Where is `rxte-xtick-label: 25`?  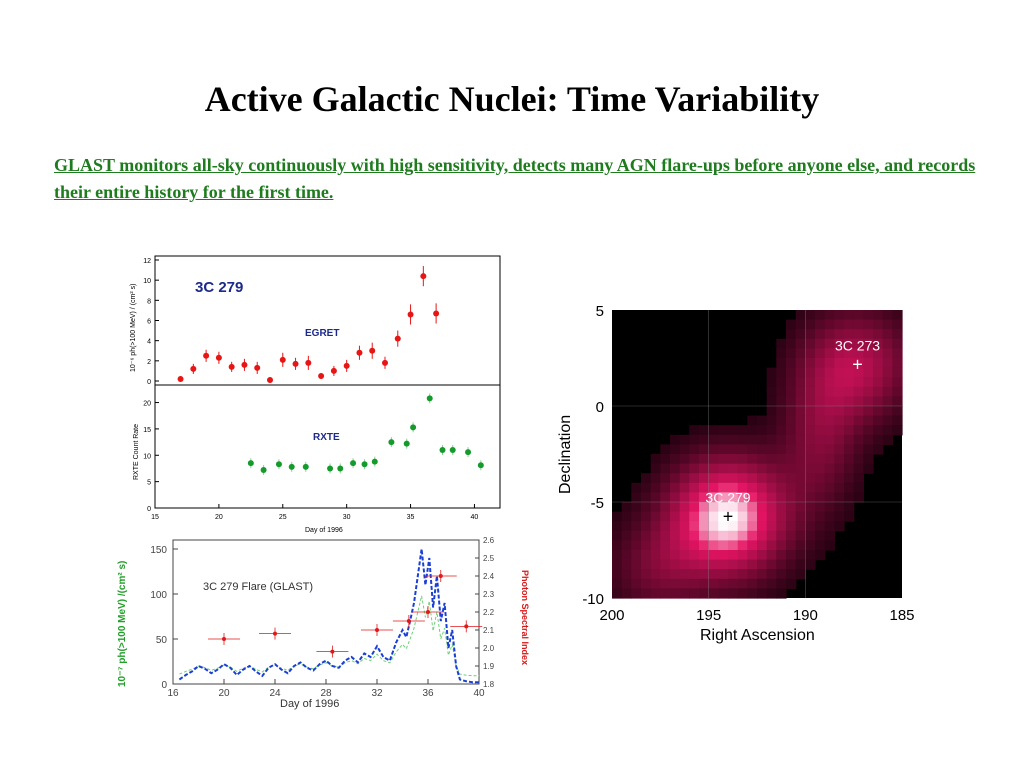 rxte-xtick-label: 25 is located at coordinates (283, 517).